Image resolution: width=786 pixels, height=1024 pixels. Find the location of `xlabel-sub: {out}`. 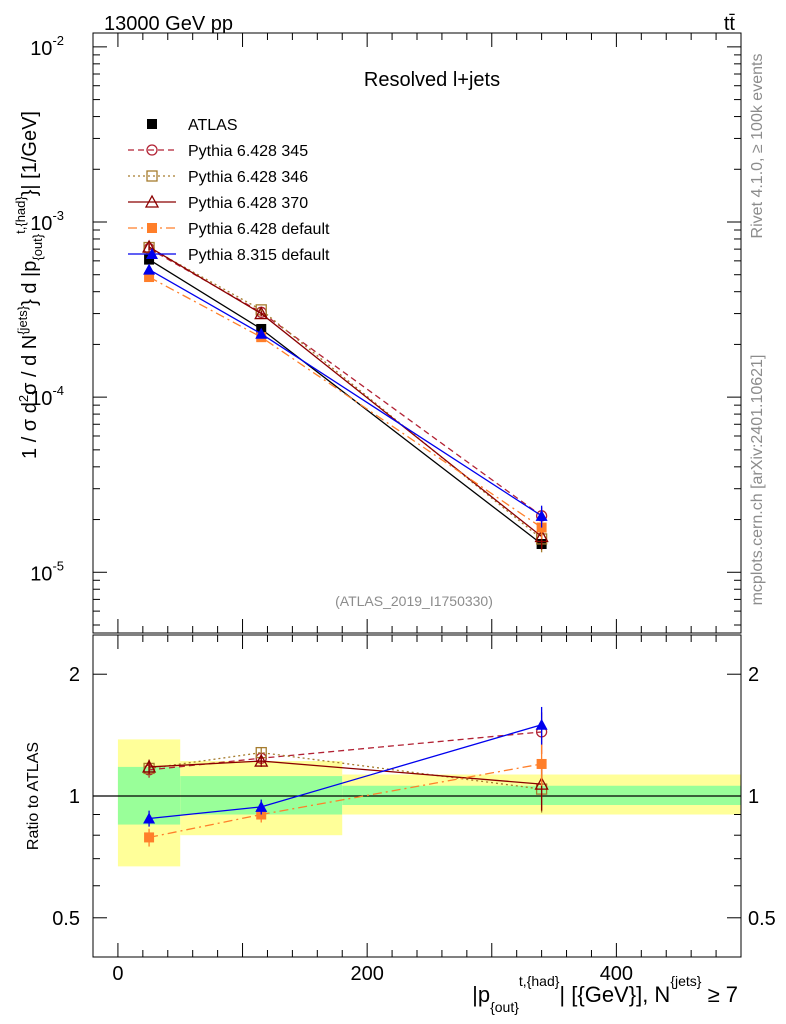

xlabel-sub: {out} is located at coordinates (504, 1007).